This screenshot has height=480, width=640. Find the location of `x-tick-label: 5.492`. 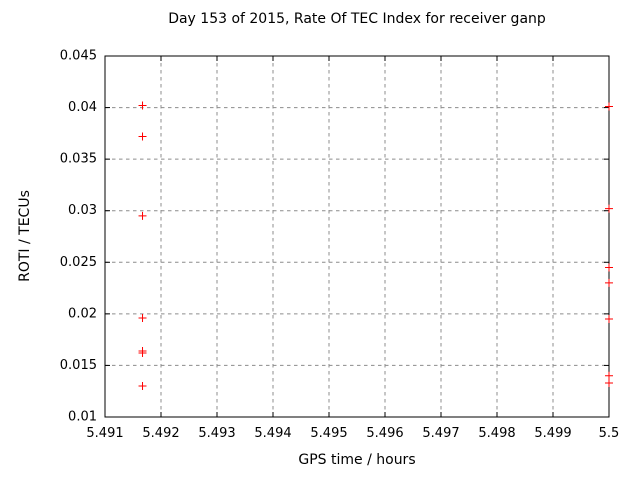

x-tick-label: 5.492 is located at coordinates (160, 433).